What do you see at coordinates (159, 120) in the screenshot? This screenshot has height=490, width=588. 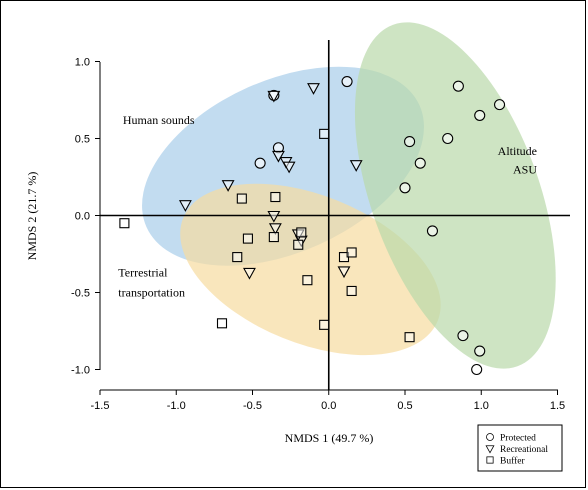 I see `annotation-0: Human sounds` at bounding box center [159, 120].